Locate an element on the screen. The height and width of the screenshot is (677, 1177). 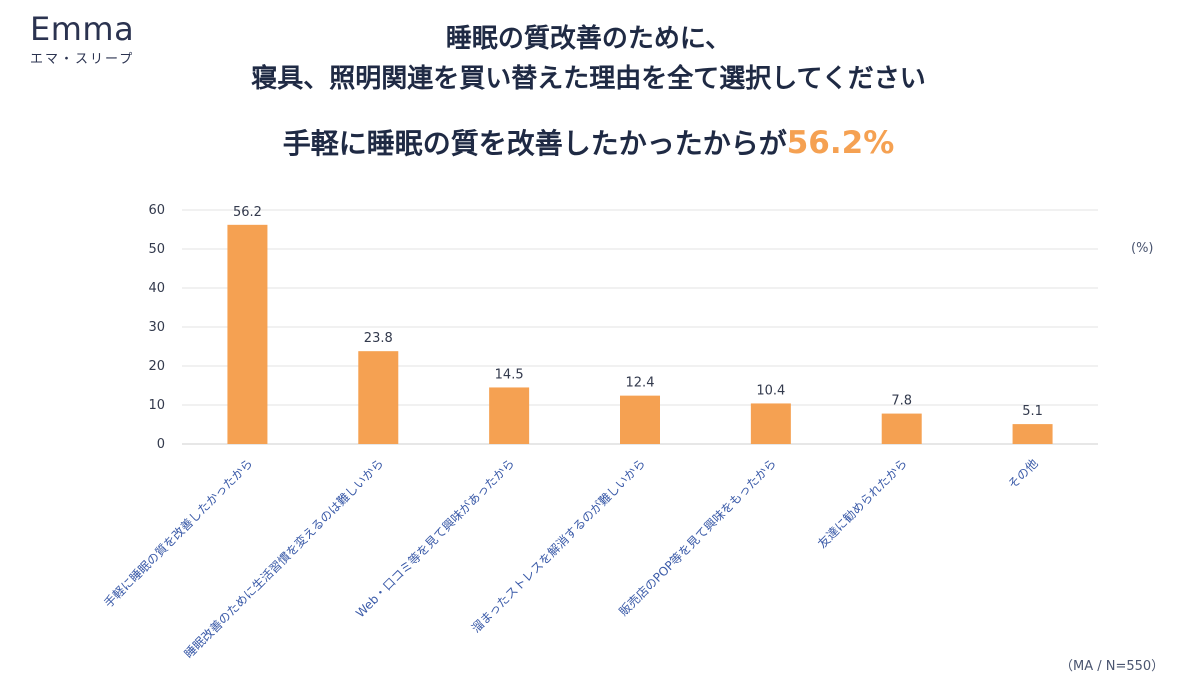
y-axis-ticks: 0 10 20 30 40 50 60 is located at coordinates (156, 327).